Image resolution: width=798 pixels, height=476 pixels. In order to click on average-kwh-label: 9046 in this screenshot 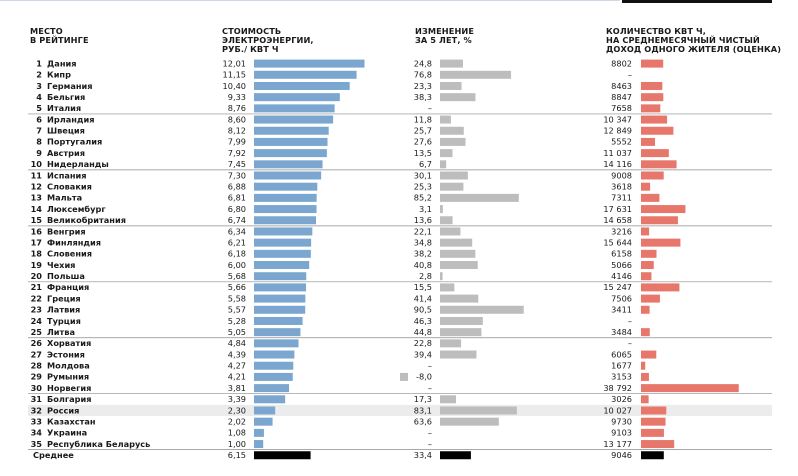, I will do `click(621, 455)`.